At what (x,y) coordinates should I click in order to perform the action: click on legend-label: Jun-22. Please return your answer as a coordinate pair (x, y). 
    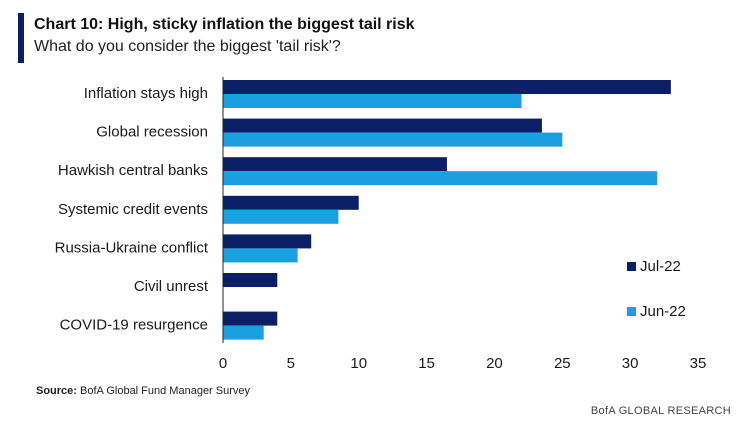
    Looking at the image, I should click on (663, 311).